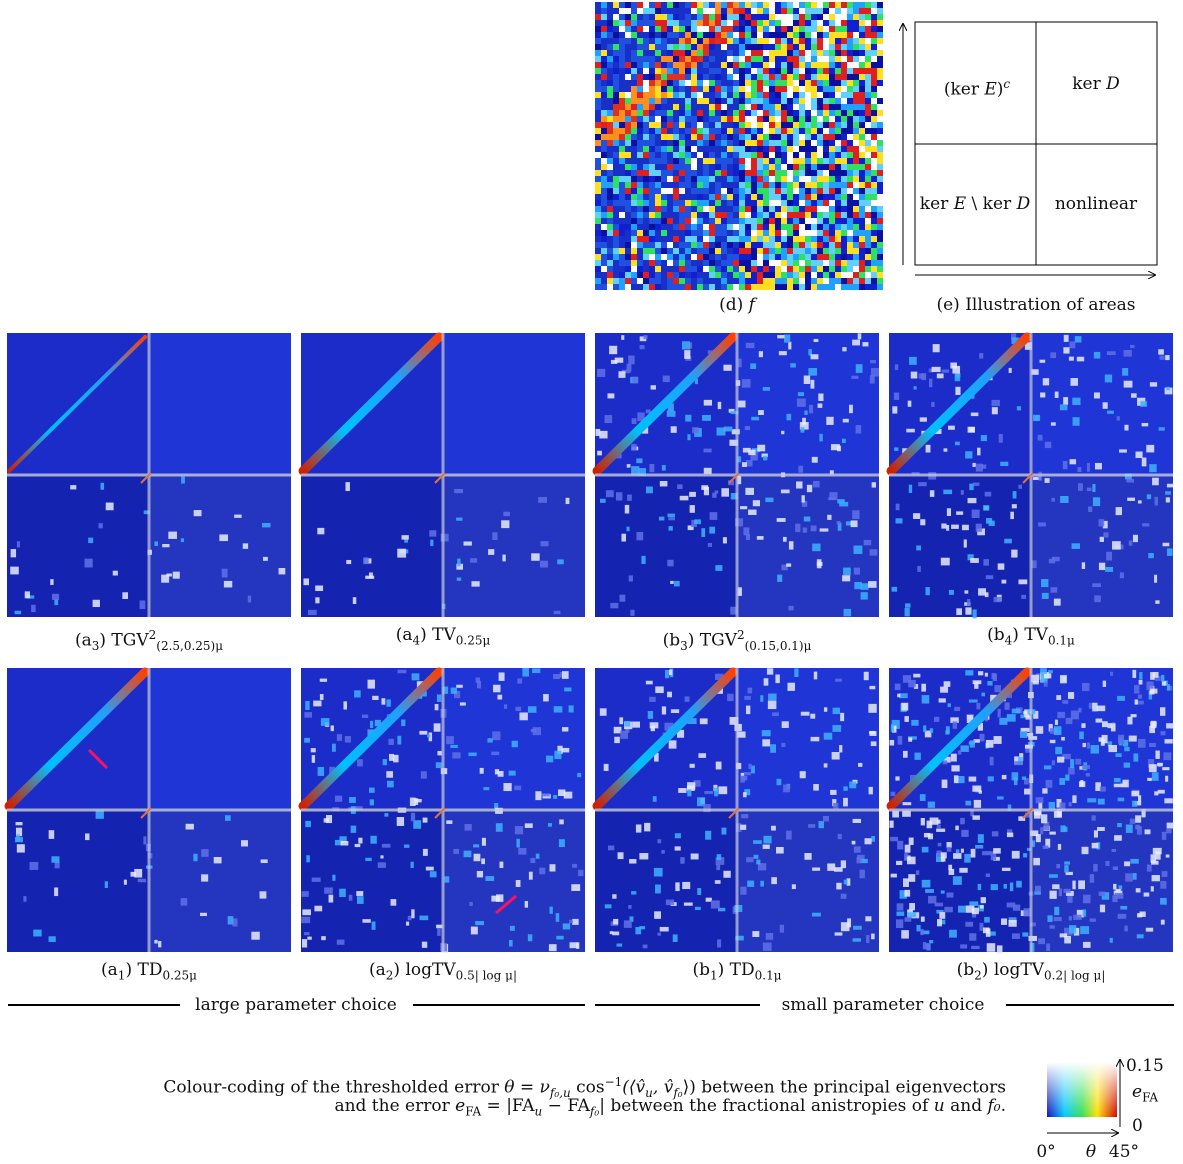 The image size is (1183, 1164). Describe the element at coordinates (978, 975) in the screenshot. I see `text-part: 2` at that location.